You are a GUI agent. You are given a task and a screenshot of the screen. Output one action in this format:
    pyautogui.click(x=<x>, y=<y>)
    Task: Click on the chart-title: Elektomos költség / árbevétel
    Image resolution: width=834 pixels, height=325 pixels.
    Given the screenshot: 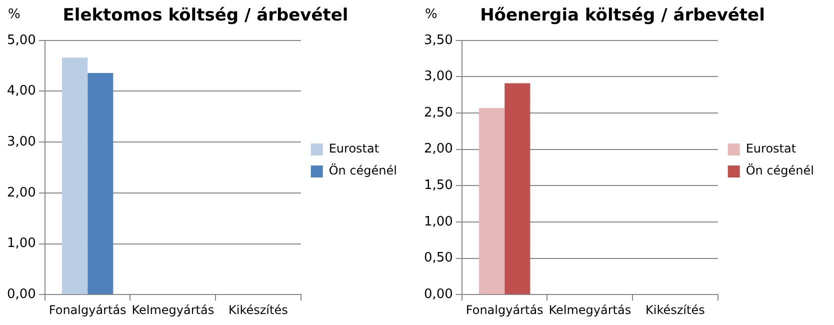 What is the action you would take?
    pyautogui.click(x=205, y=16)
    